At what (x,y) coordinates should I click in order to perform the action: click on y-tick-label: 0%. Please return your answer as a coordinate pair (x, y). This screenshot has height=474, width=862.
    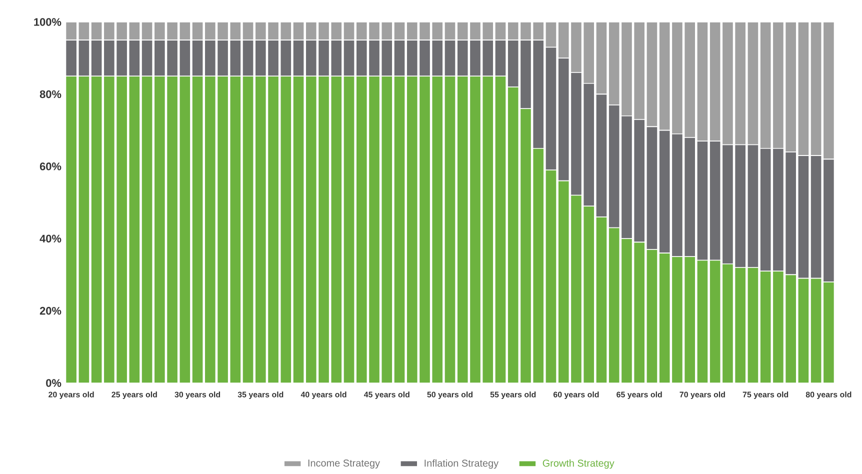
    Looking at the image, I should click on (54, 383).